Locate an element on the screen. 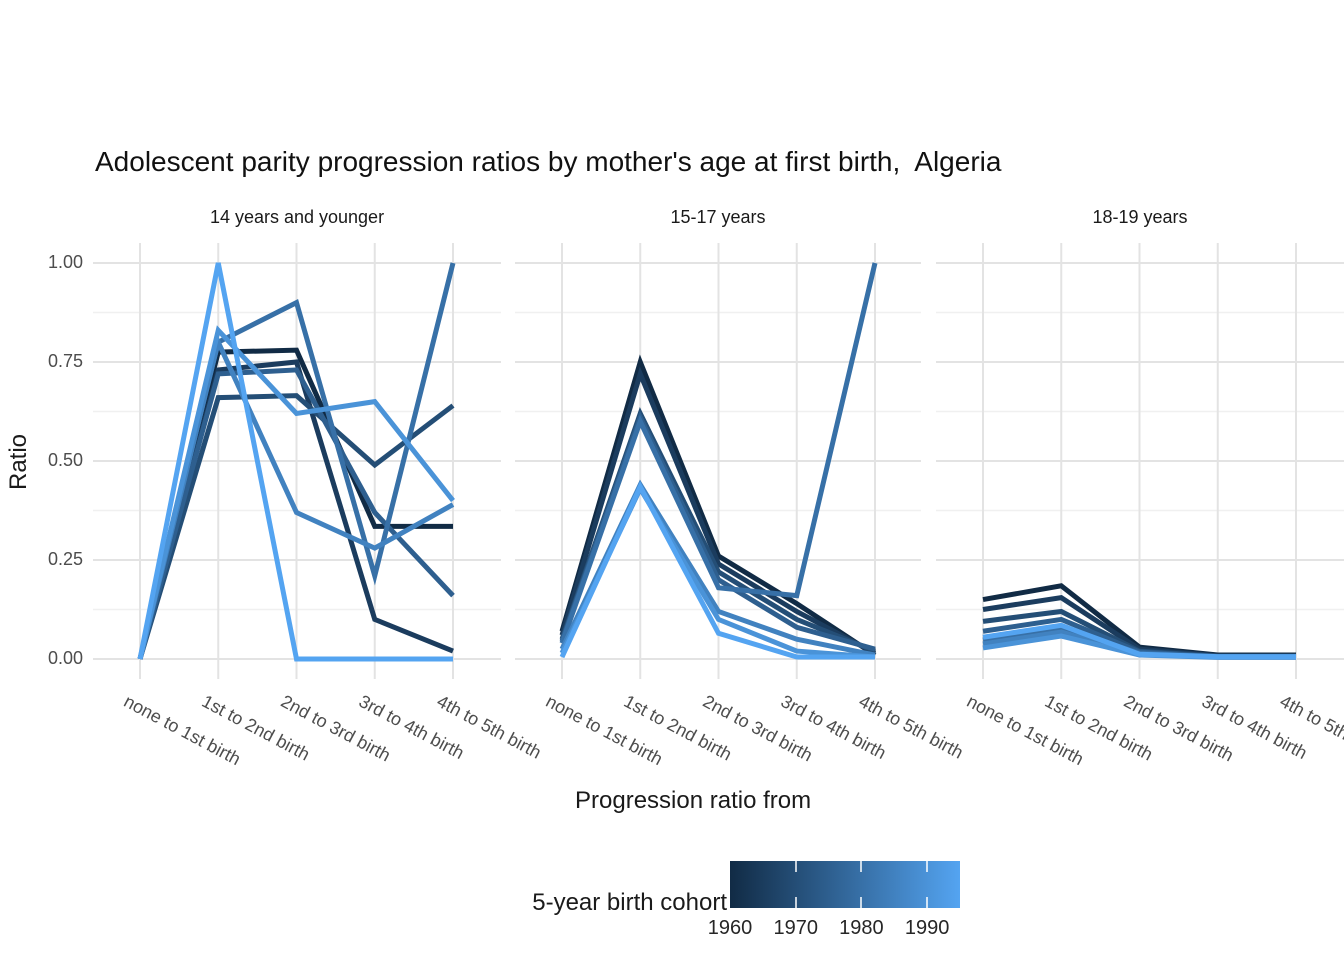 This screenshot has width=1344, height=960. series-line-cohort-1975 is located at coordinates (296, 513).